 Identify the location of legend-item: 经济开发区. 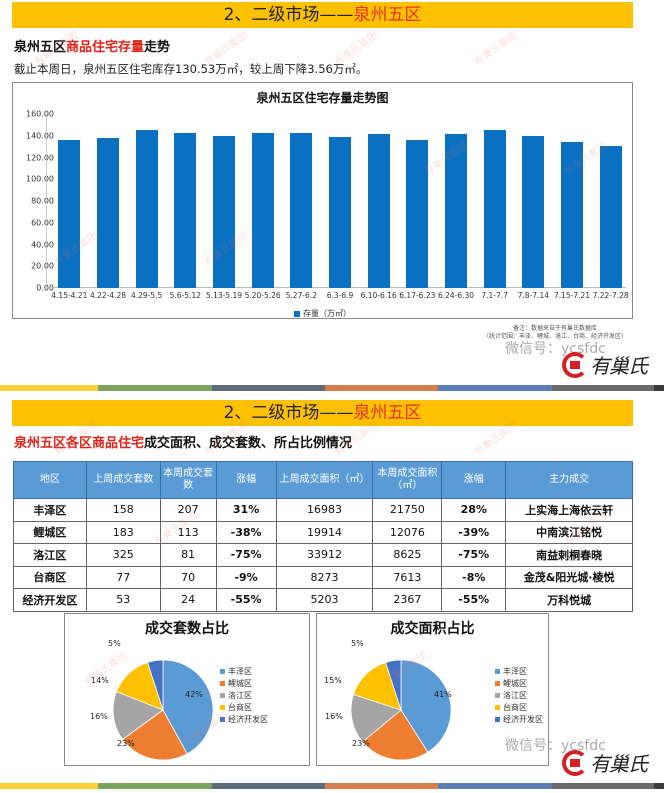
(244, 720).